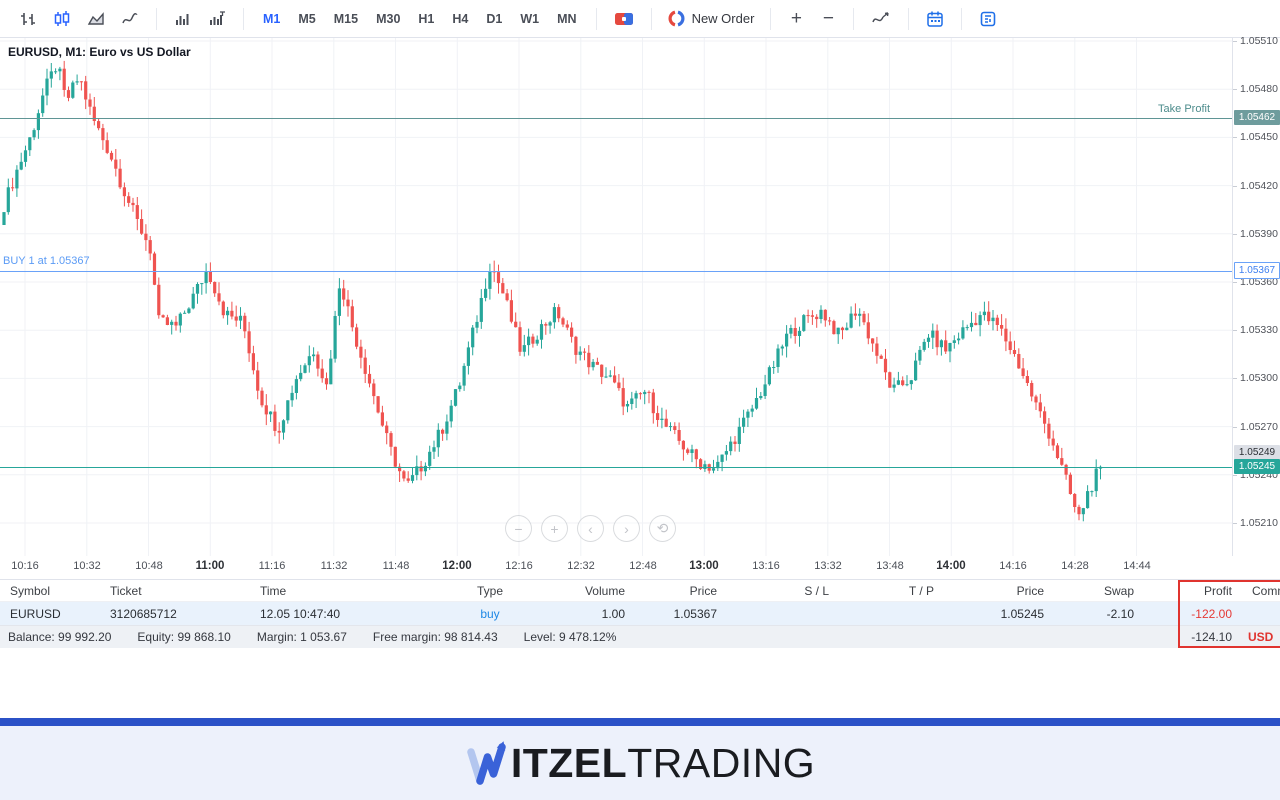 This screenshot has width=1280, height=800. Describe the element at coordinates (569, 762) in the screenshot. I see `brand-bold-text: ITZEL` at that location.